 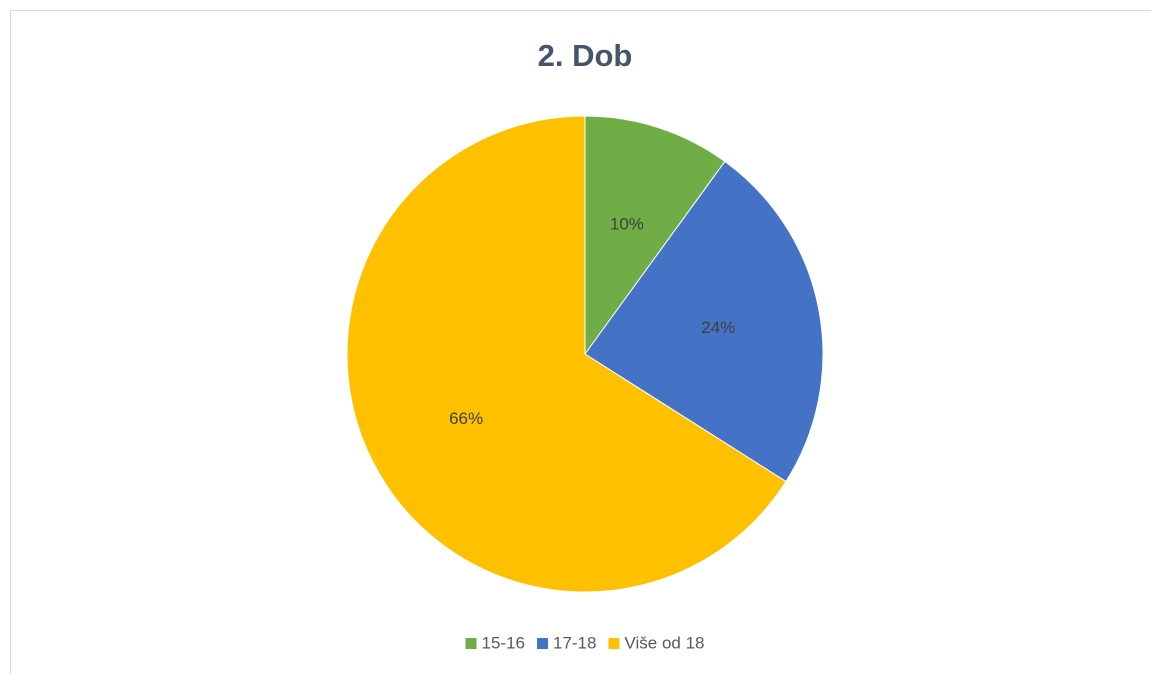 I want to click on chart-title: 2. Dob, so click(x=585, y=55).